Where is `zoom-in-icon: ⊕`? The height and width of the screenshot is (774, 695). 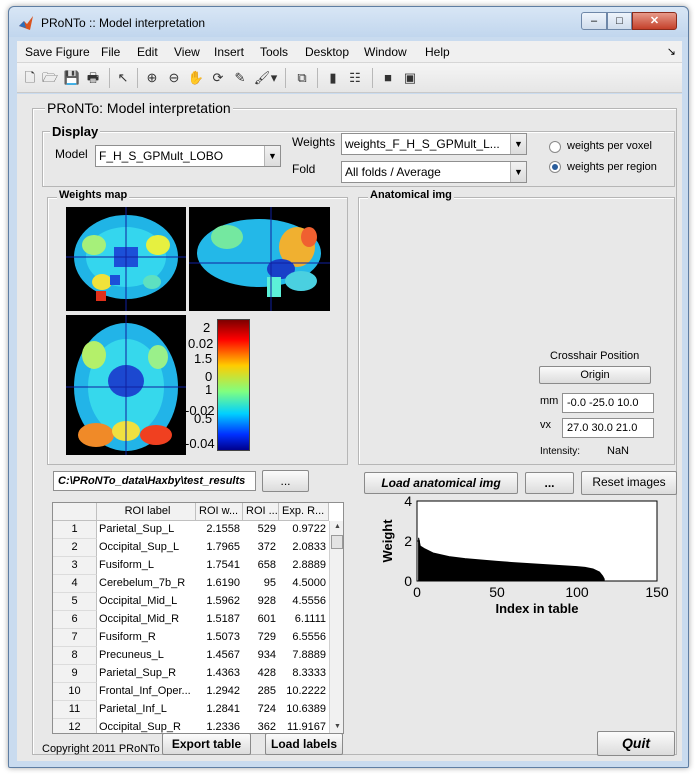 zoom-in-icon: ⊕ is located at coordinates (152, 77).